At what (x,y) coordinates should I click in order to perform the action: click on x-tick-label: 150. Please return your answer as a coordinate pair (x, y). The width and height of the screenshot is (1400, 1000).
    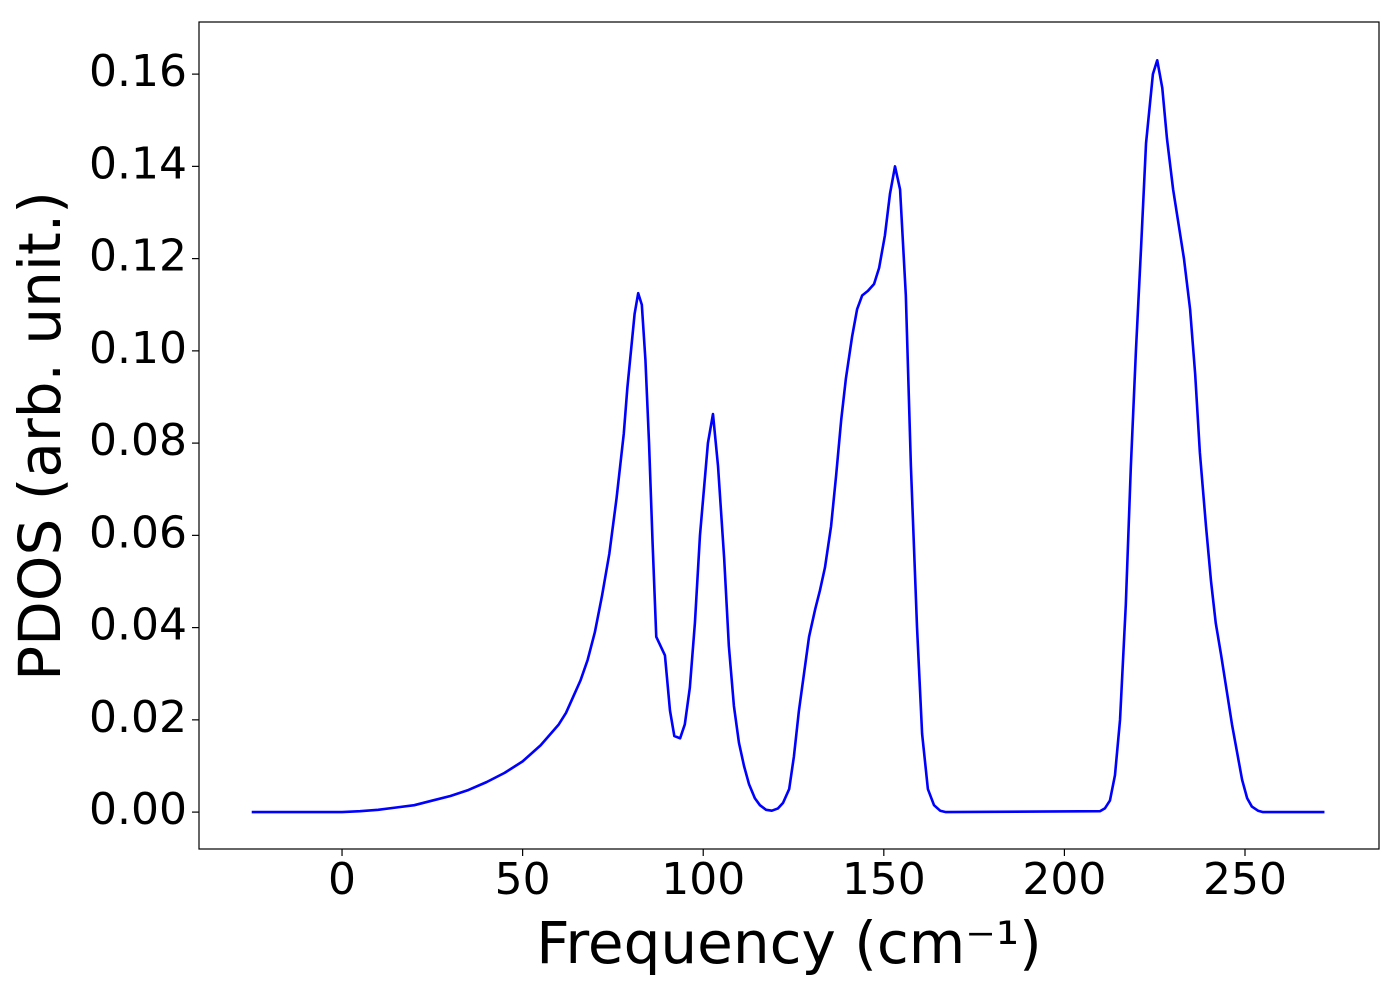
    Looking at the image, I should click on (884, 879).